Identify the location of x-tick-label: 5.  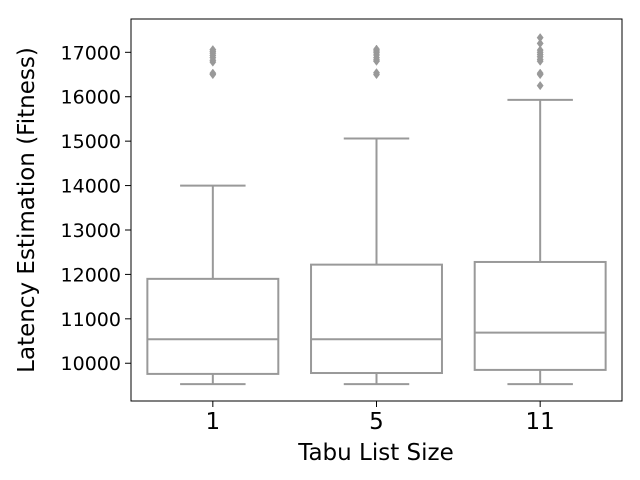
(376, 422).